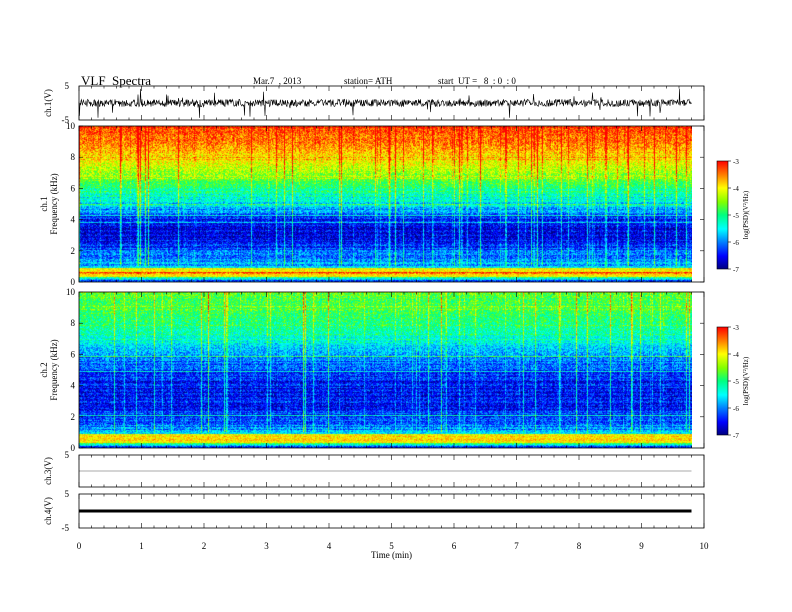  I want to click on ch1-waveform, so click(385, 103).